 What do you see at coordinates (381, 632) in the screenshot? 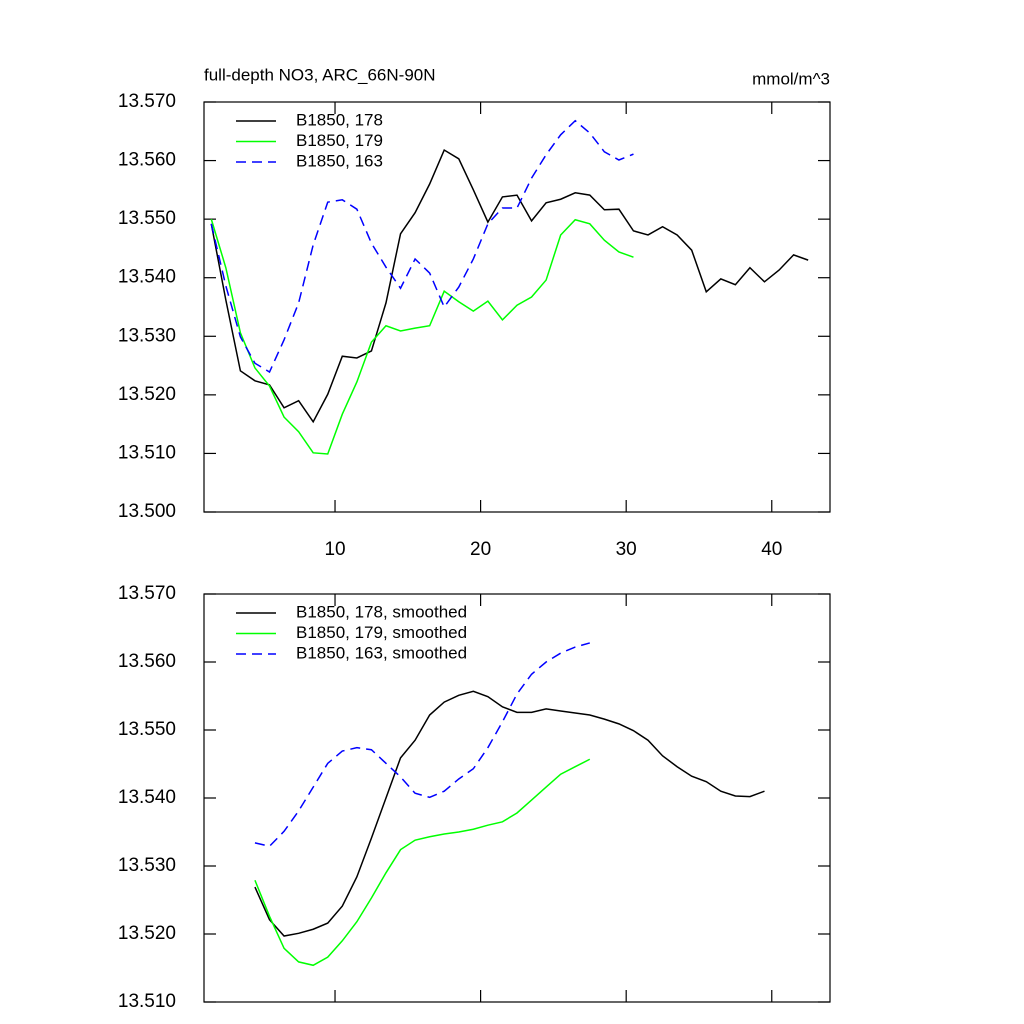
I see `legend-label: B1850, 179, smoothed` at bounding box center [381, 632].